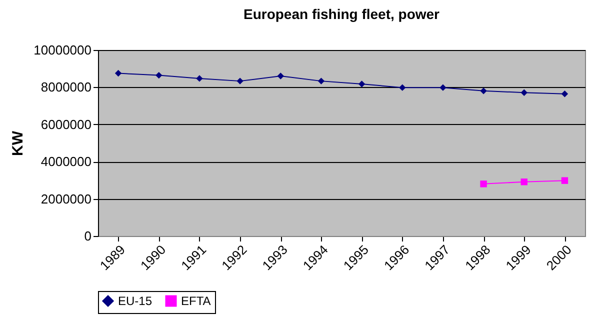  What do you see at coordinates (135, 301) in the screenshot?
I see `legend-label: EU-15` at bounding box center [135, 301].